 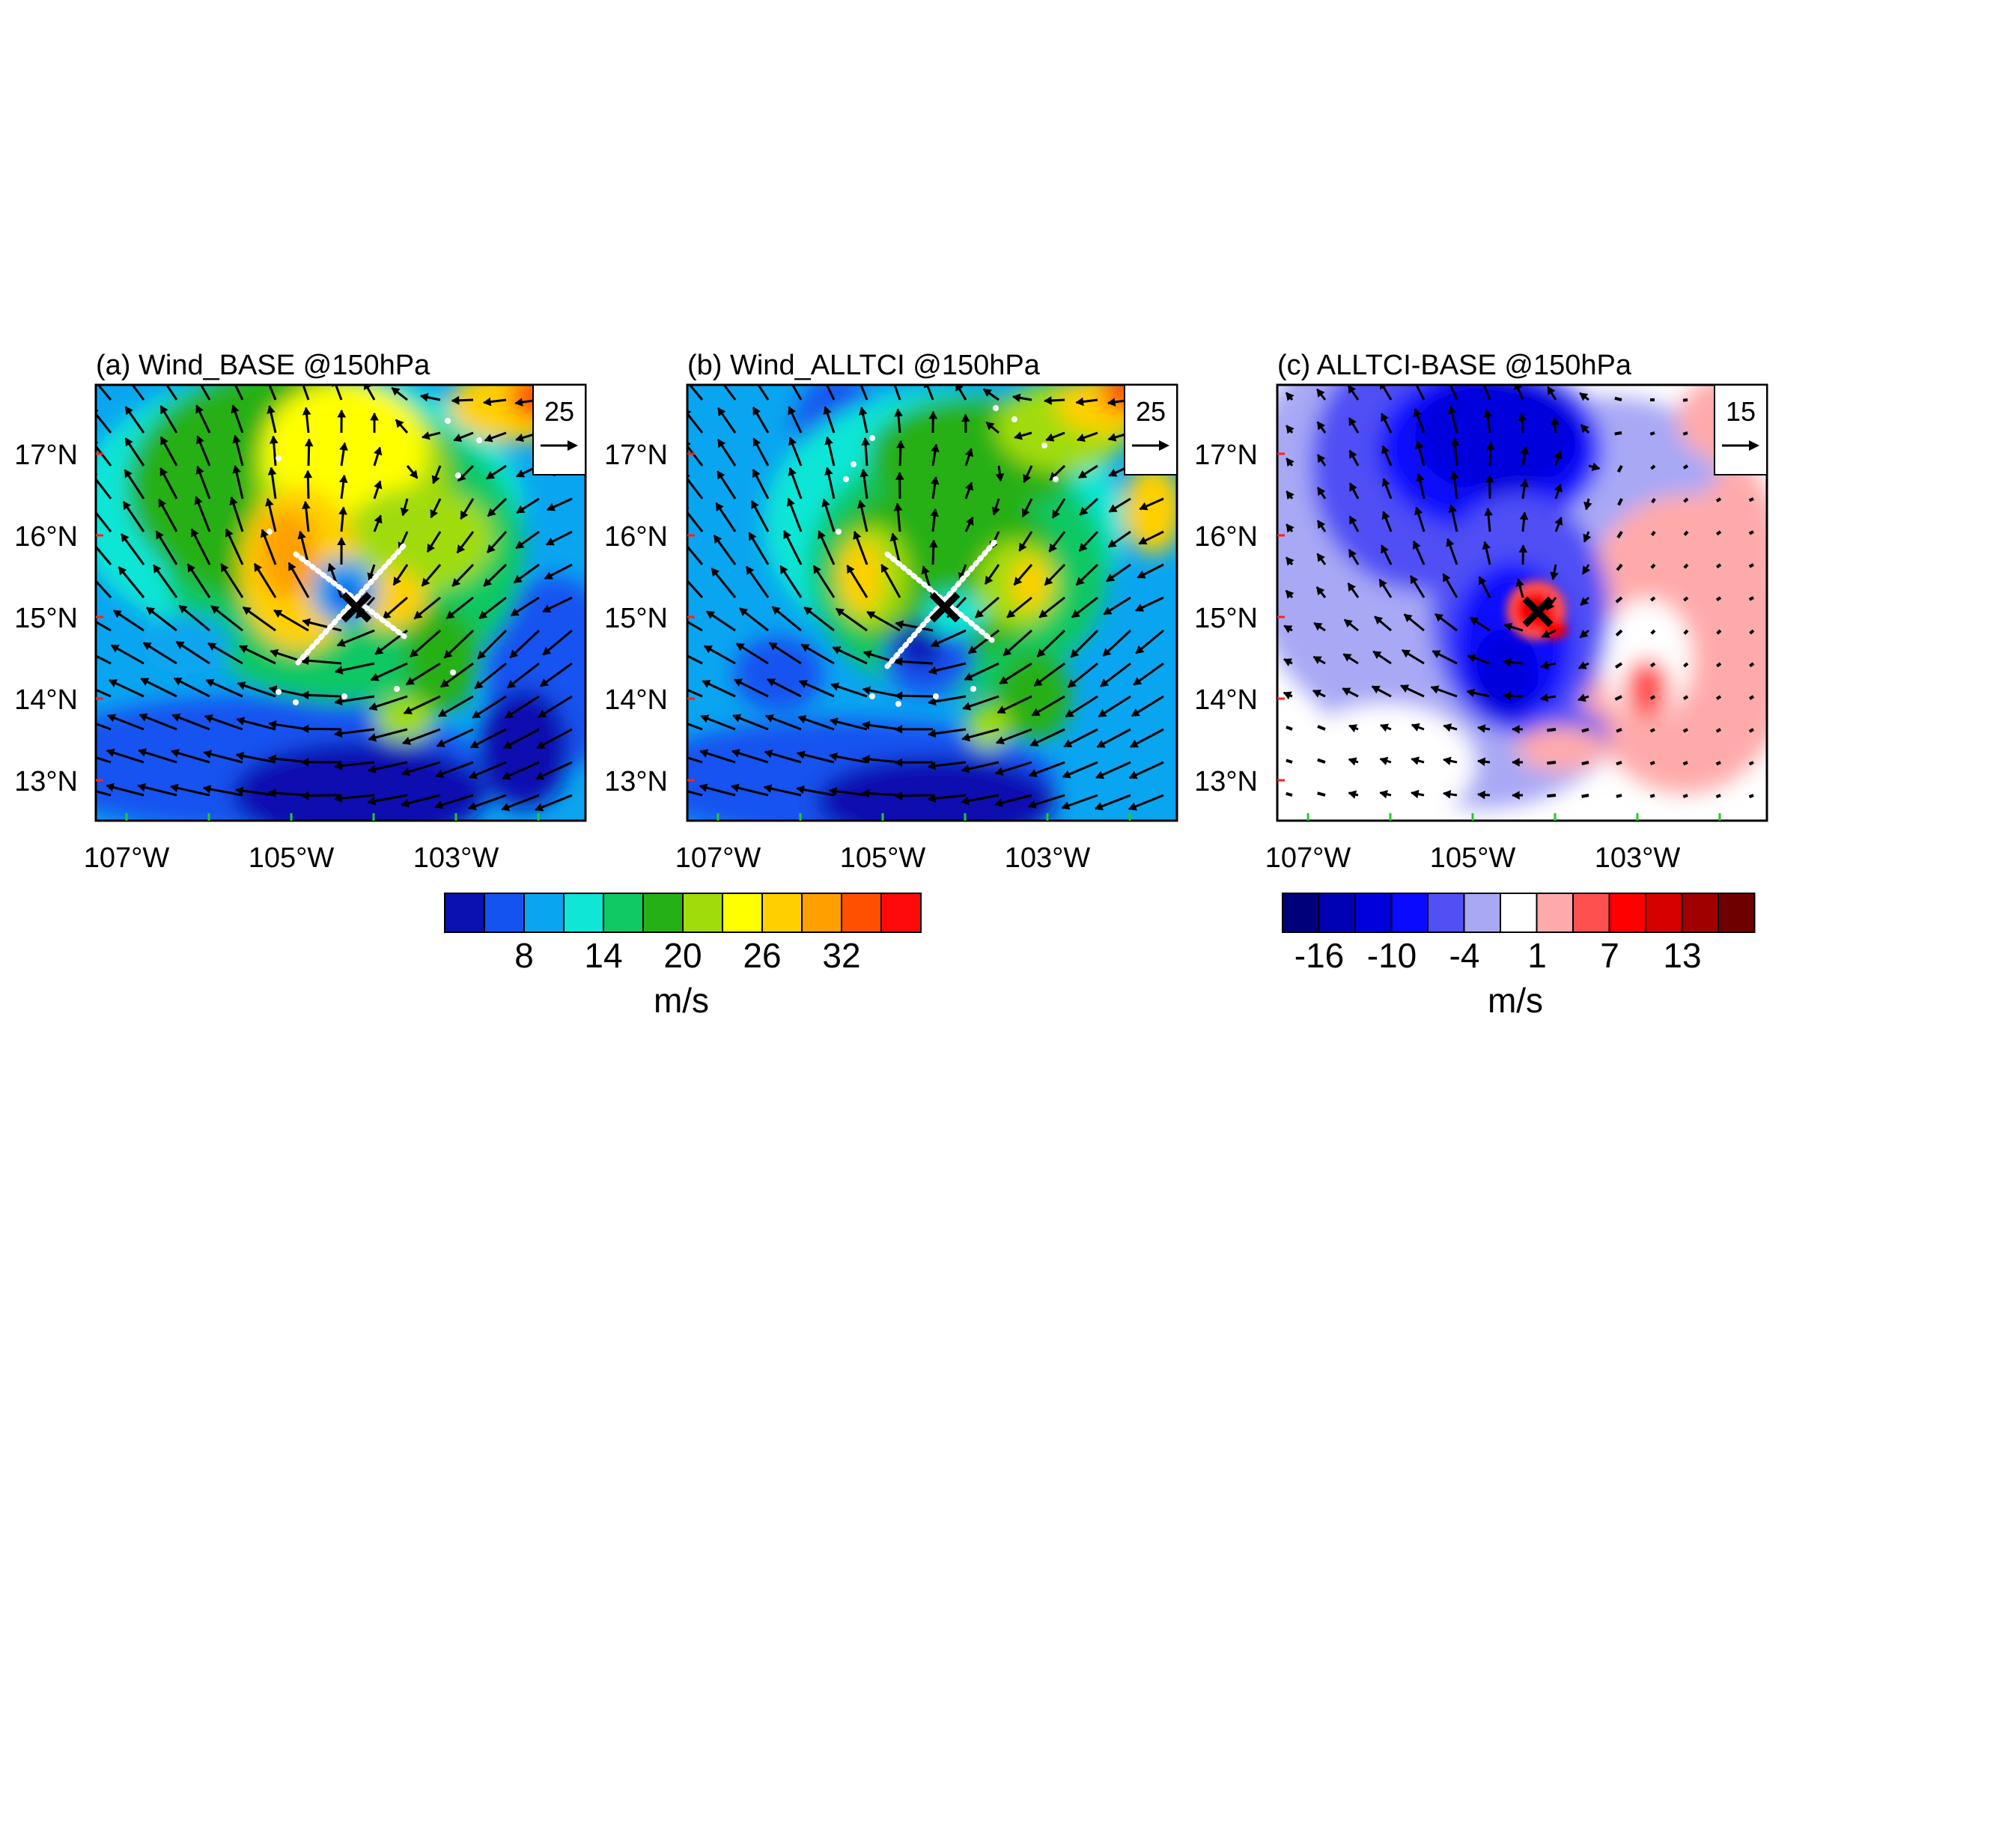 I want to click on colorbar-label: -16, so click(x=1319, y=955).